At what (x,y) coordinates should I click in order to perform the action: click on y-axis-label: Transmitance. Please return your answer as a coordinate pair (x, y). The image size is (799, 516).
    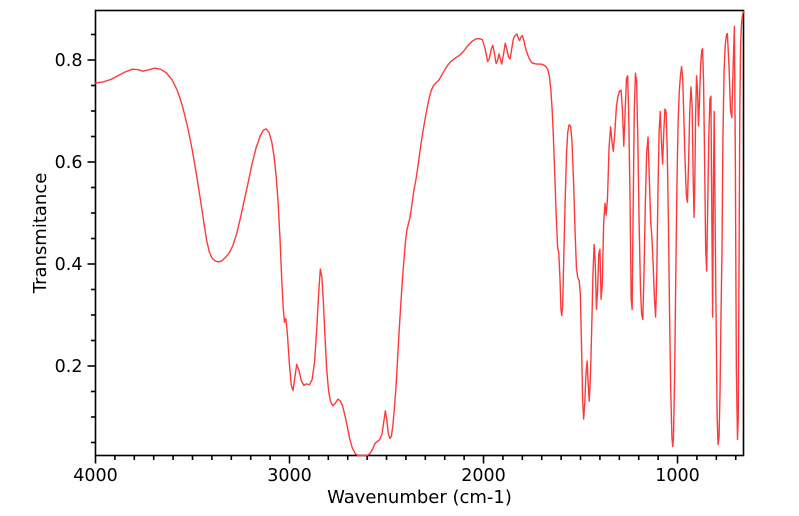
    Looking at the image, I should click on (40, 234).